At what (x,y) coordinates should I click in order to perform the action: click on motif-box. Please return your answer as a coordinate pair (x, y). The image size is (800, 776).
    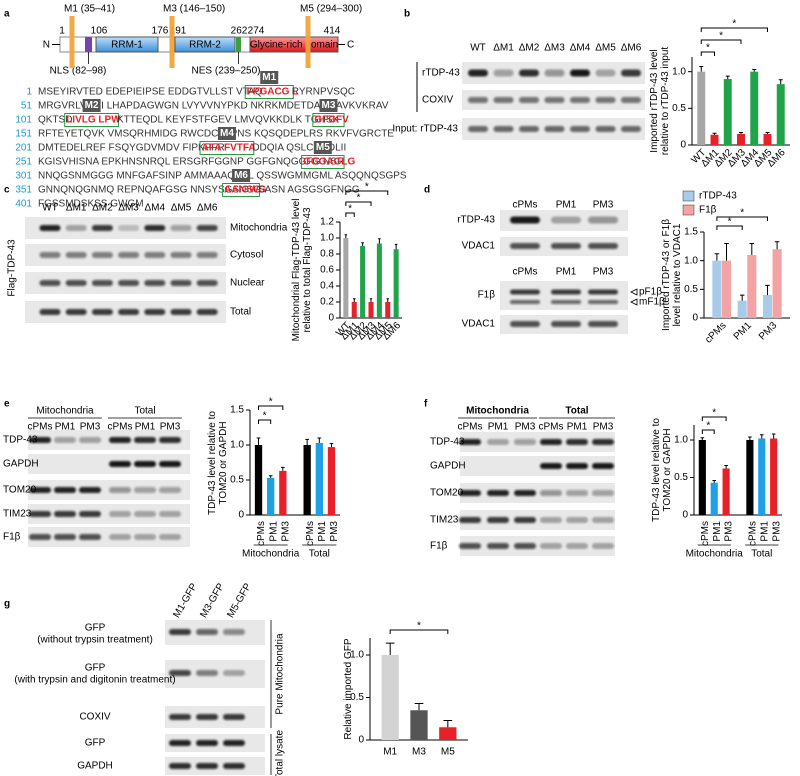
    Looking at the image, I should click on (241, 190).